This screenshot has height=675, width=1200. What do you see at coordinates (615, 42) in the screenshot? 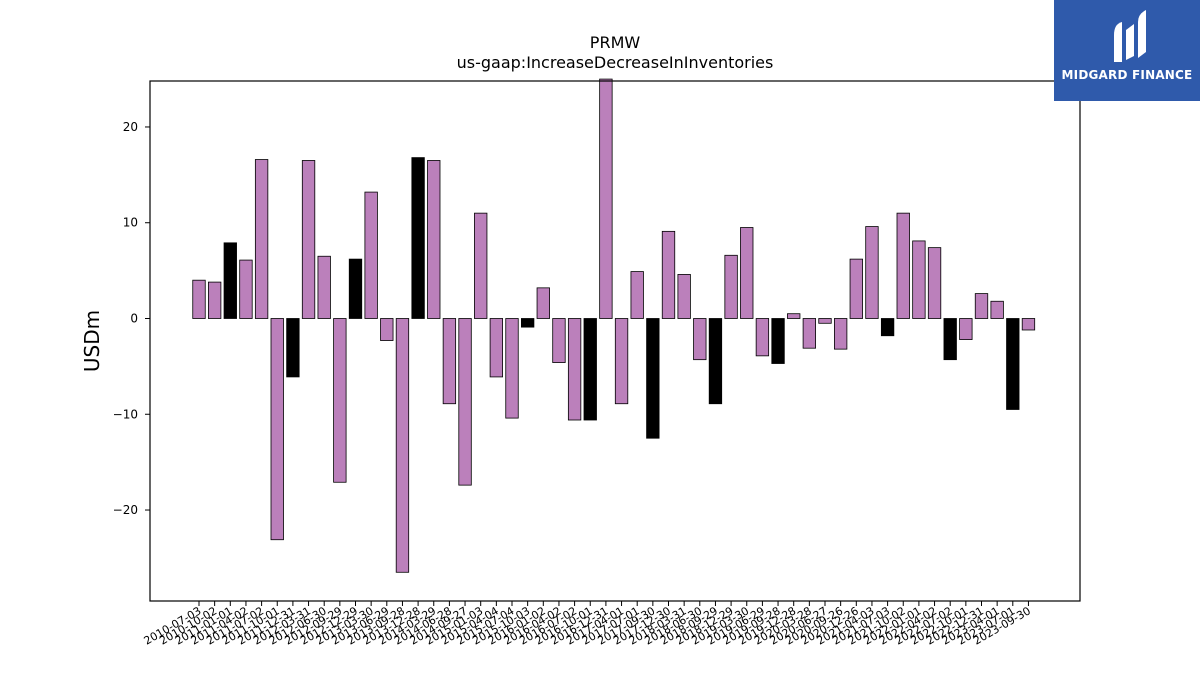
I see `chart-title: PRMW` at bounding box center [615, 42].